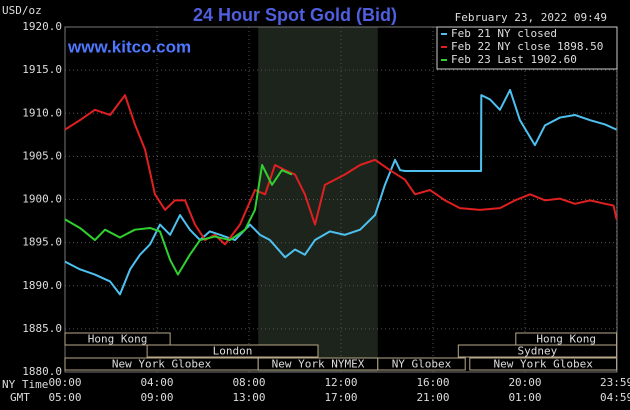 This screenshot has height=410, width=630. I want to click on y-tick-label: 1920.0, so click(42, 26).